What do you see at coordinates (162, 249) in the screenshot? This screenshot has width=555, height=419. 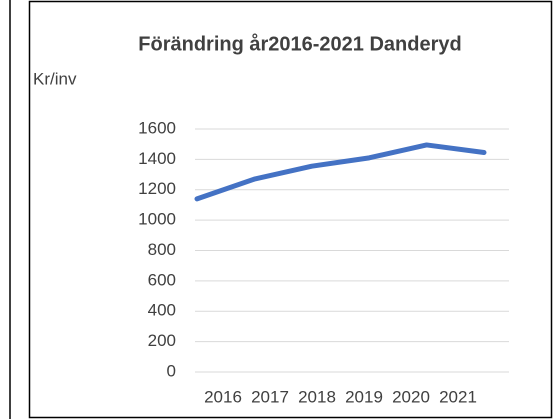 I see `y-tick-label: 800` at bounding box center [162, 249].